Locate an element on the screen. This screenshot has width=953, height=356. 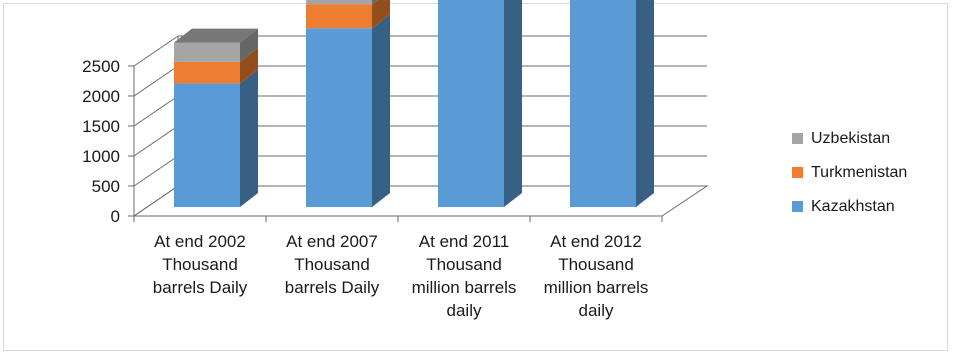
x-category-label: At end 2011 Thousand million barrels daily is located at coordinates (464, 276).